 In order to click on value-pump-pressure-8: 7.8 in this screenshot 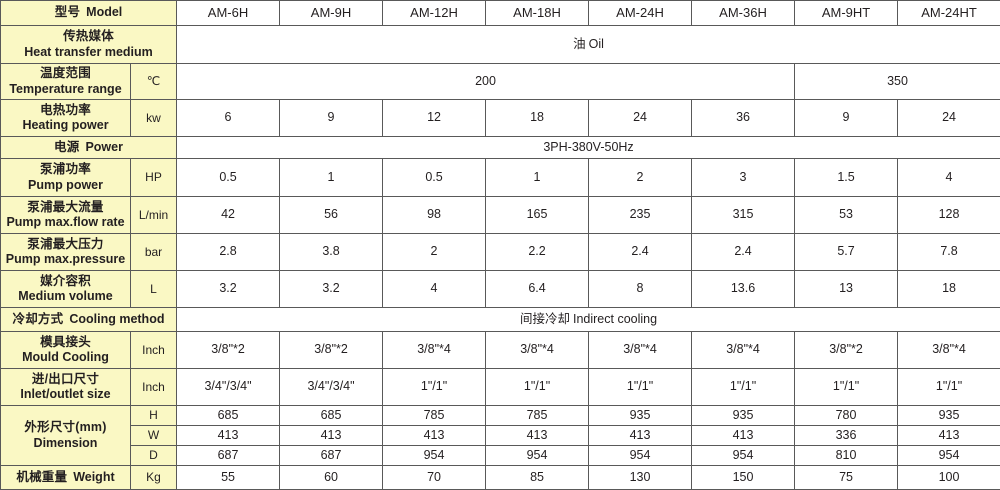, I will do `click(949, 252)`.